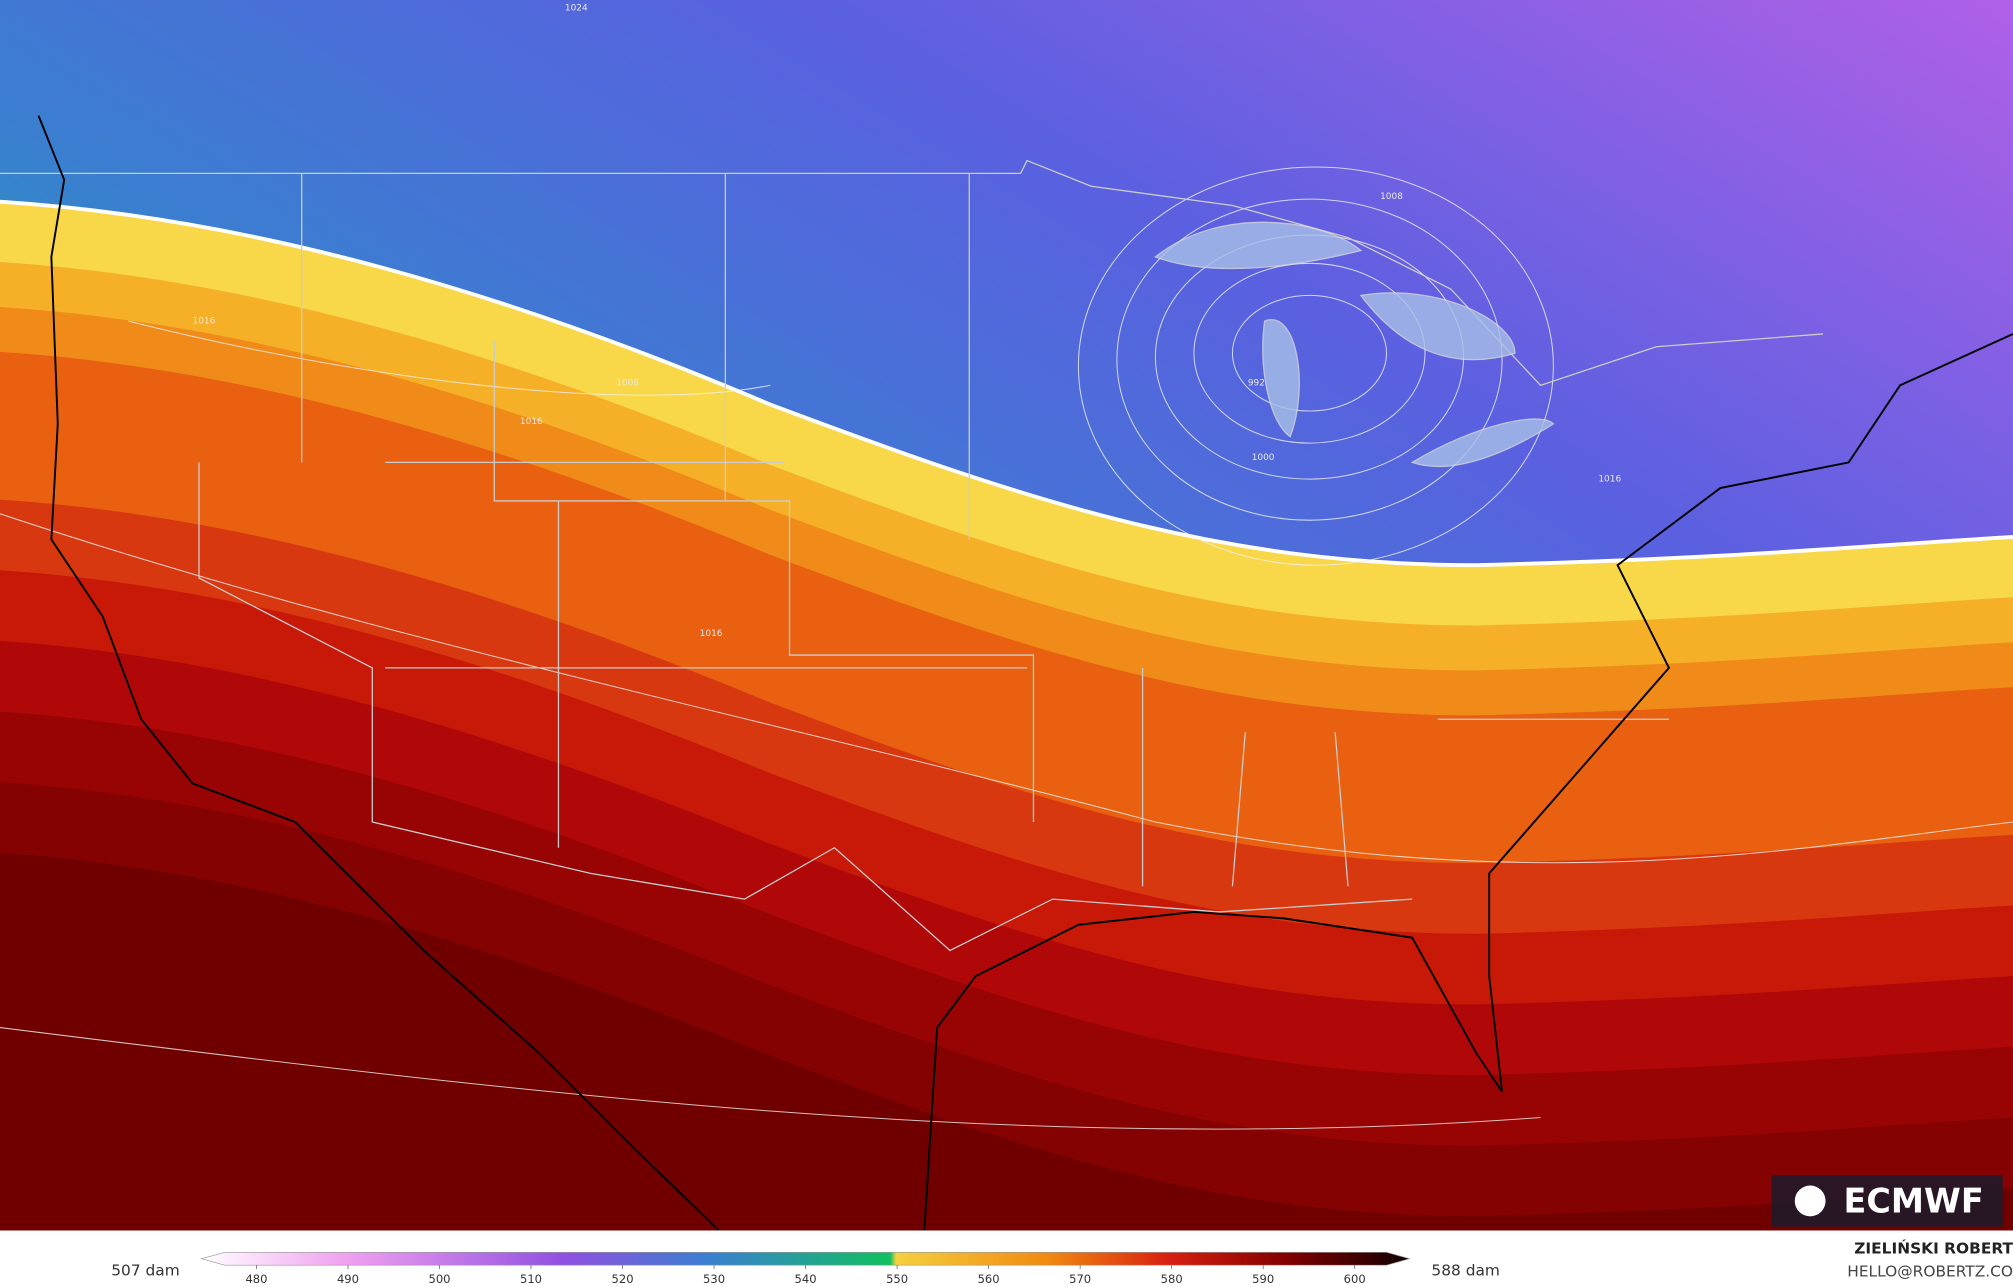 Image resolution: width=2013 pixels, height=1287 pixels. What do you see at coordinates (348, 1279) in the screenshot?
I see `colorbar-tick-label: 490` at bounding box center [348, 1279].